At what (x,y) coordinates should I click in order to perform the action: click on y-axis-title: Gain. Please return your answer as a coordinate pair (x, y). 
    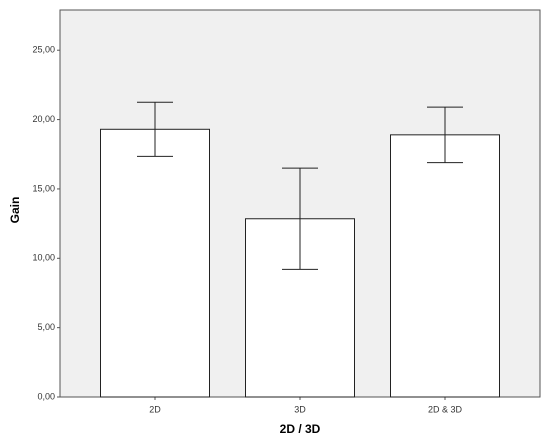
    Looking at the image, I should click on (15, 210).